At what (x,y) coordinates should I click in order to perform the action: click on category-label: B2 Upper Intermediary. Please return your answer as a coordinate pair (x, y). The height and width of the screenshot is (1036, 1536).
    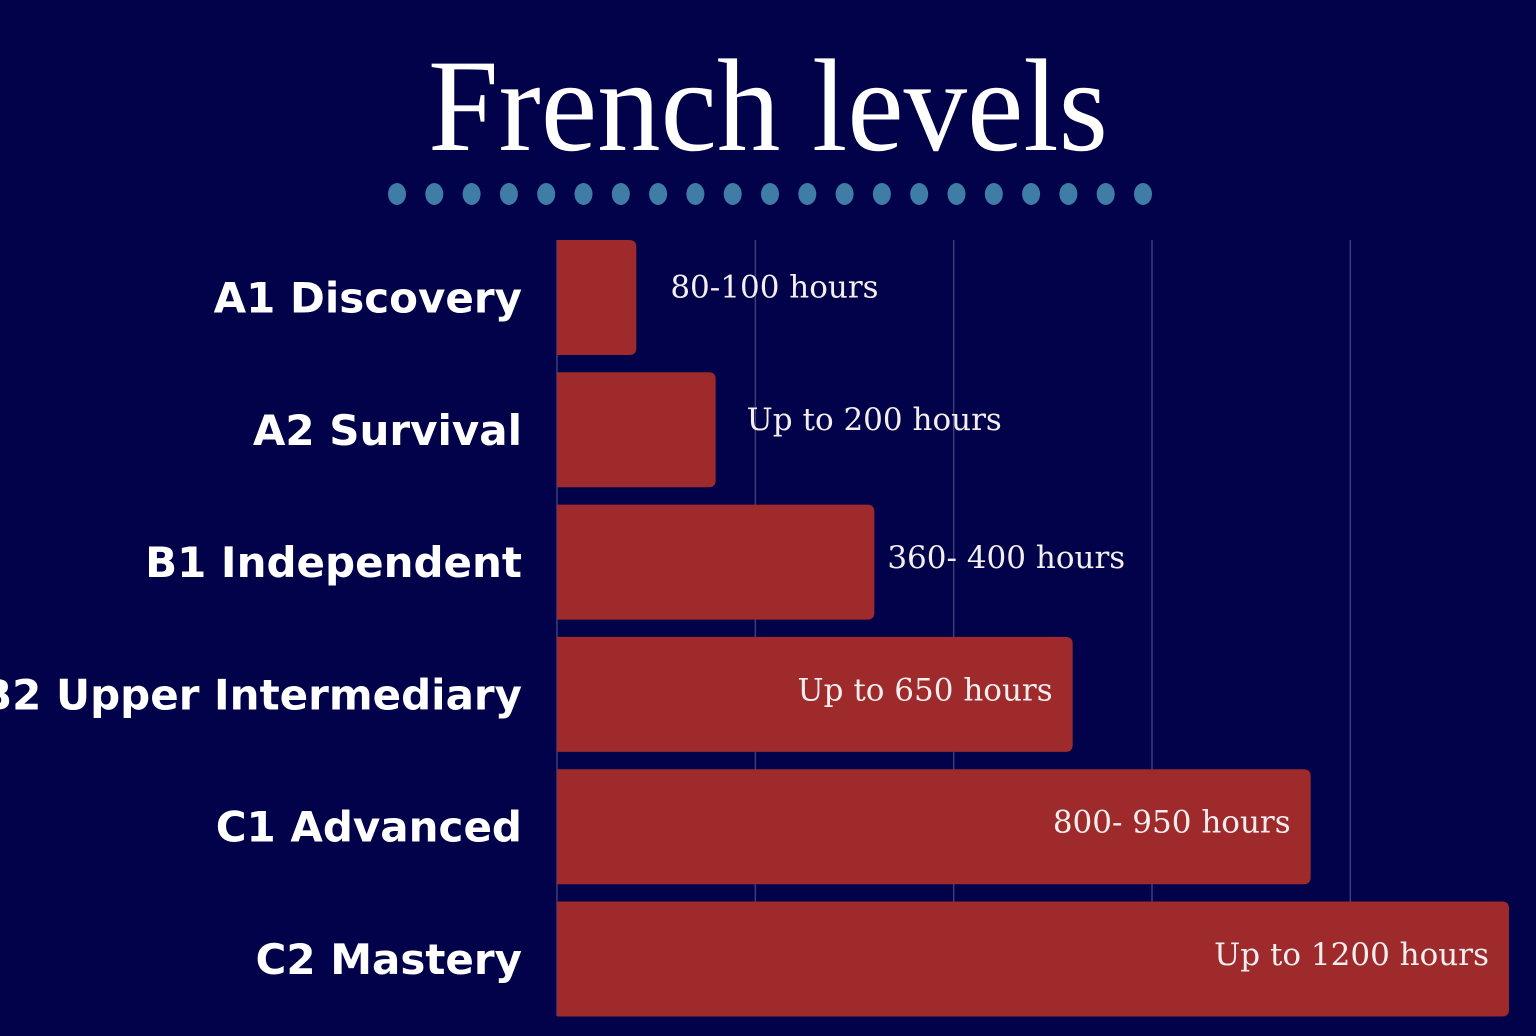
    Looking at the image, I should click on (261, 694).